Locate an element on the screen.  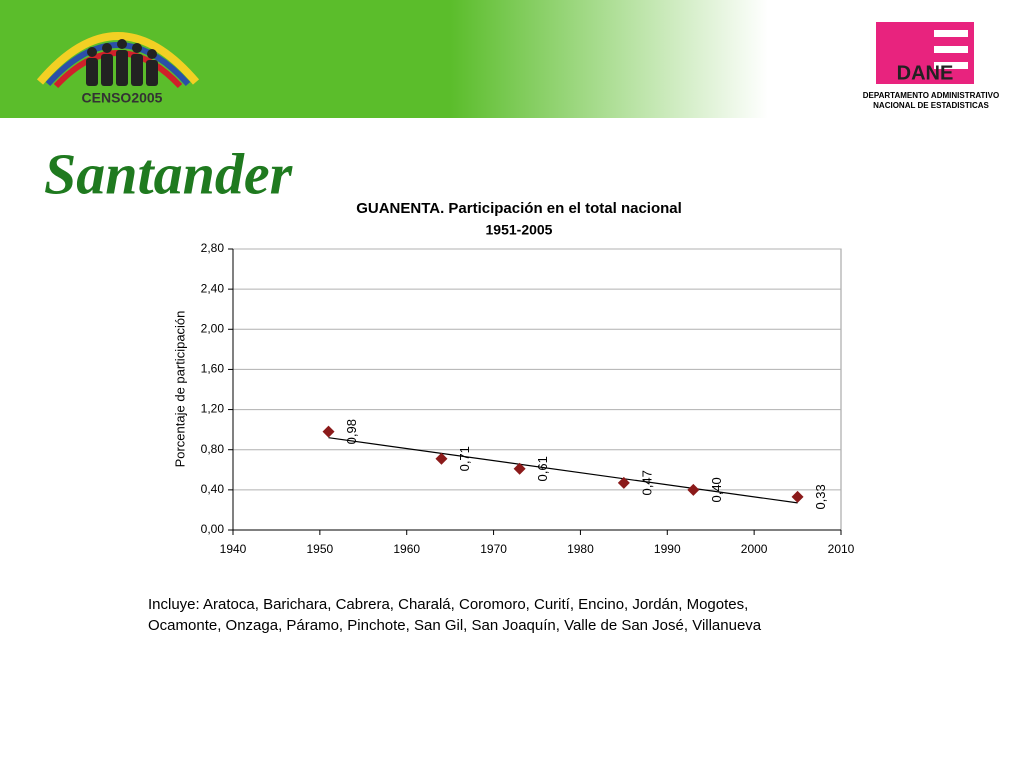
data-label: 0,33 is located at coordinates (820, 496).